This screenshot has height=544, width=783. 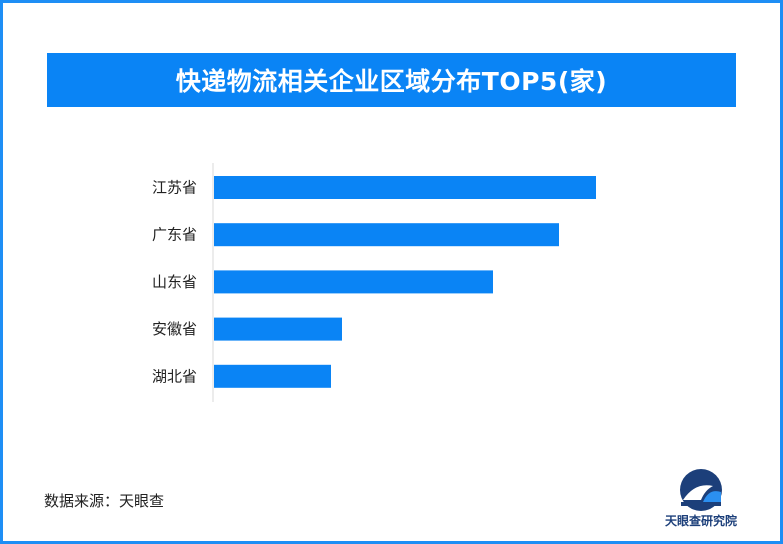 What do you see at coordinates (701, 490) in the screenshot?
I see `tianyancha-logo-icon` at bounding box center [701, 490].